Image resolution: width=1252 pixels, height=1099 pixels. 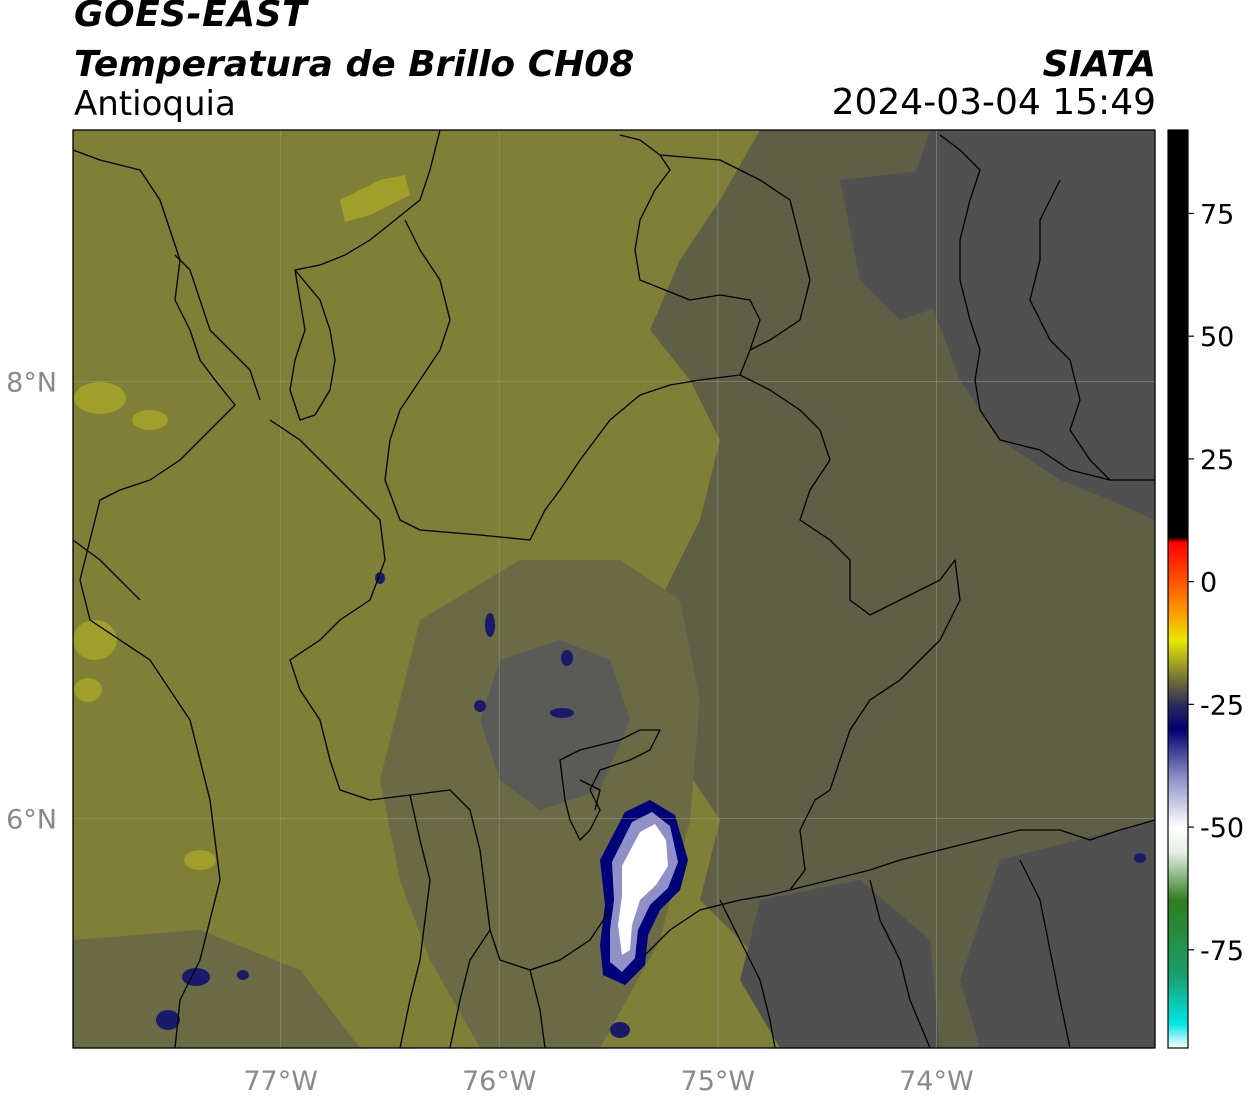 I want to click on organization-label: SIATA, so click(x=1099, y=64).